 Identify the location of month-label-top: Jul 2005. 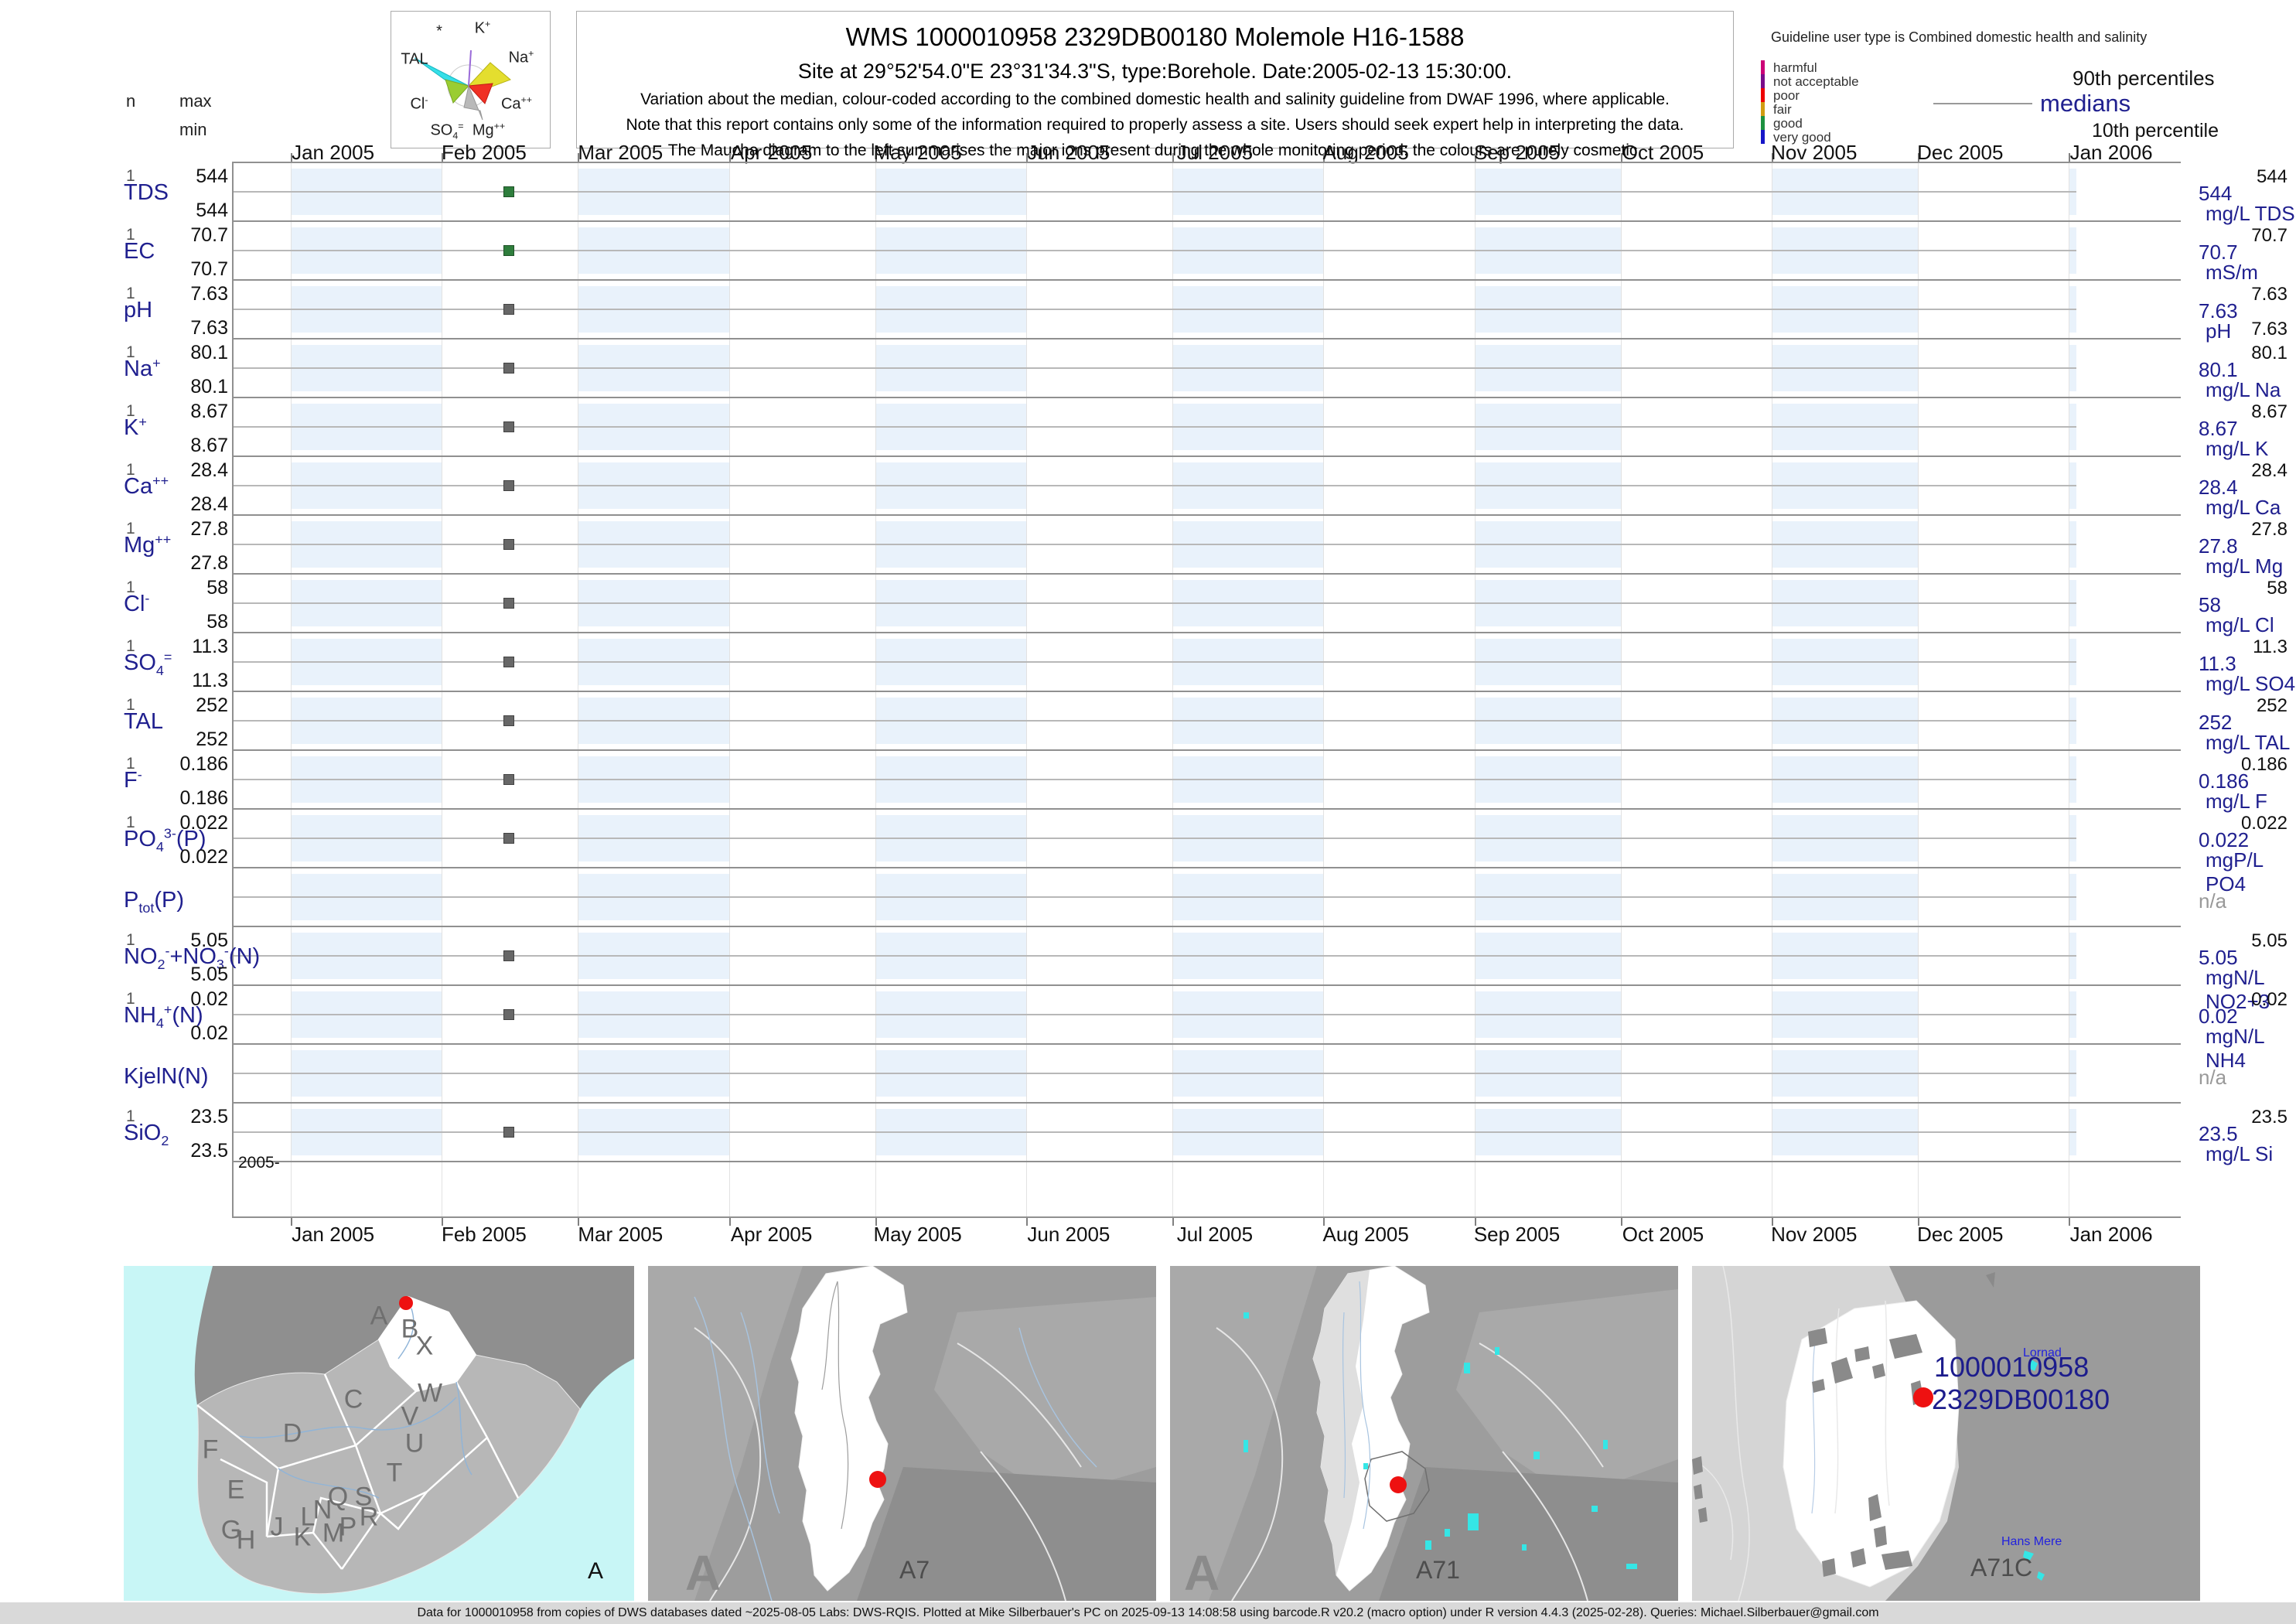
(1215, 152).